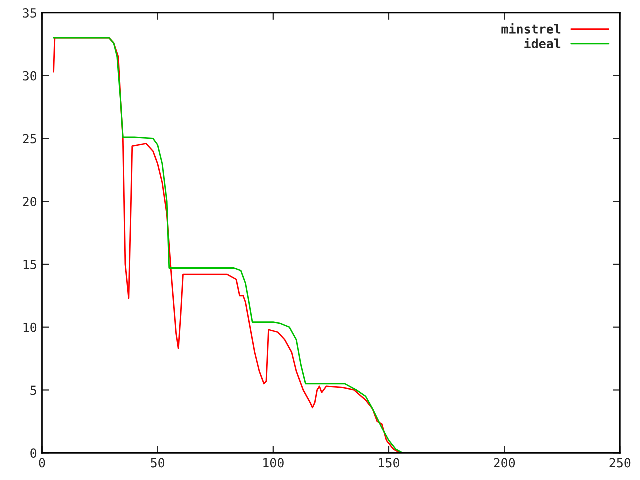 The image size is (640, 480). Describe the element at coordinates (158, 463) in the screenshot. I see `x-tick-label: 50` at that location.